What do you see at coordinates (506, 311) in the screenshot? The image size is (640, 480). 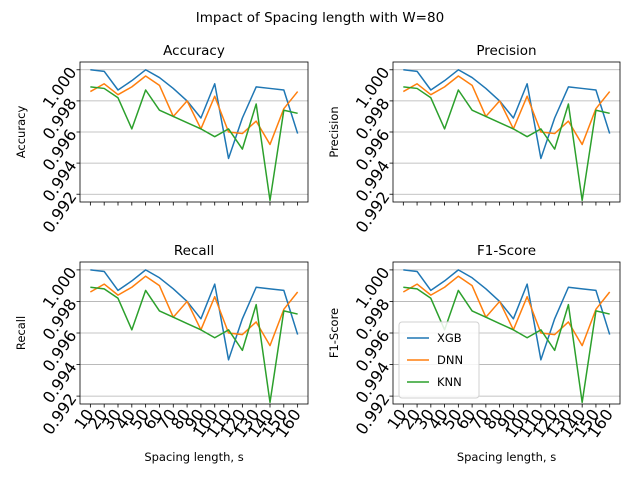 I see `f1-score-series-dnn-line` at bounding box center [506, 311].